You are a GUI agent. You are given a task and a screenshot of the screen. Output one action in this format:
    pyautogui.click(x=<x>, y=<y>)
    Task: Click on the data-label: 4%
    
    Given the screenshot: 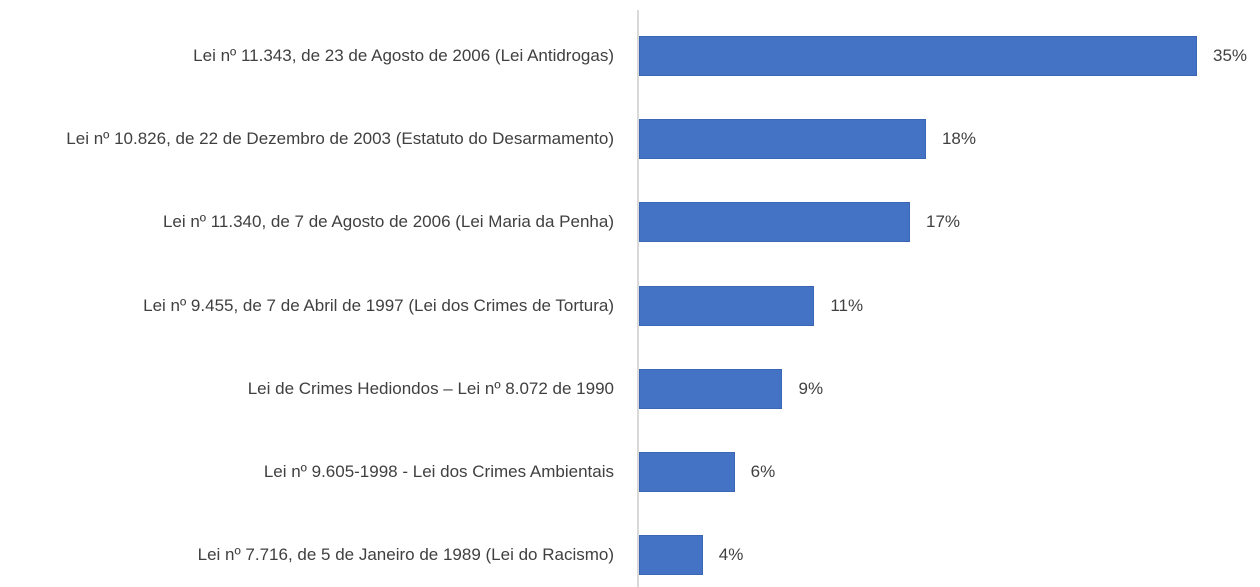 What is the action you would take?
    pyautogui.click(x=731, y=555)
    